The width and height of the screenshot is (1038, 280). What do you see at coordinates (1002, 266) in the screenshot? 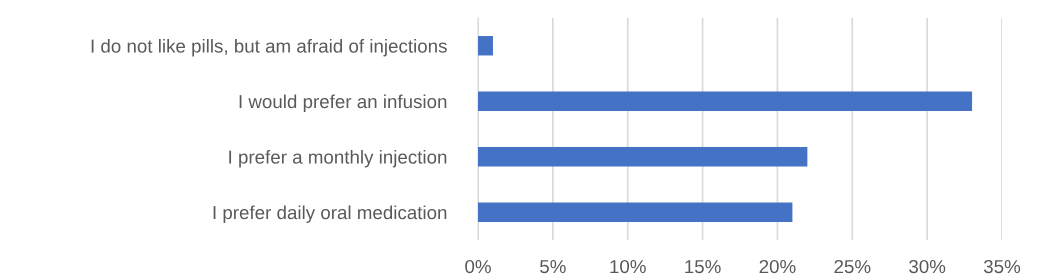
I see `x-tick-label: 35%` at bounding box center [1002, 266].